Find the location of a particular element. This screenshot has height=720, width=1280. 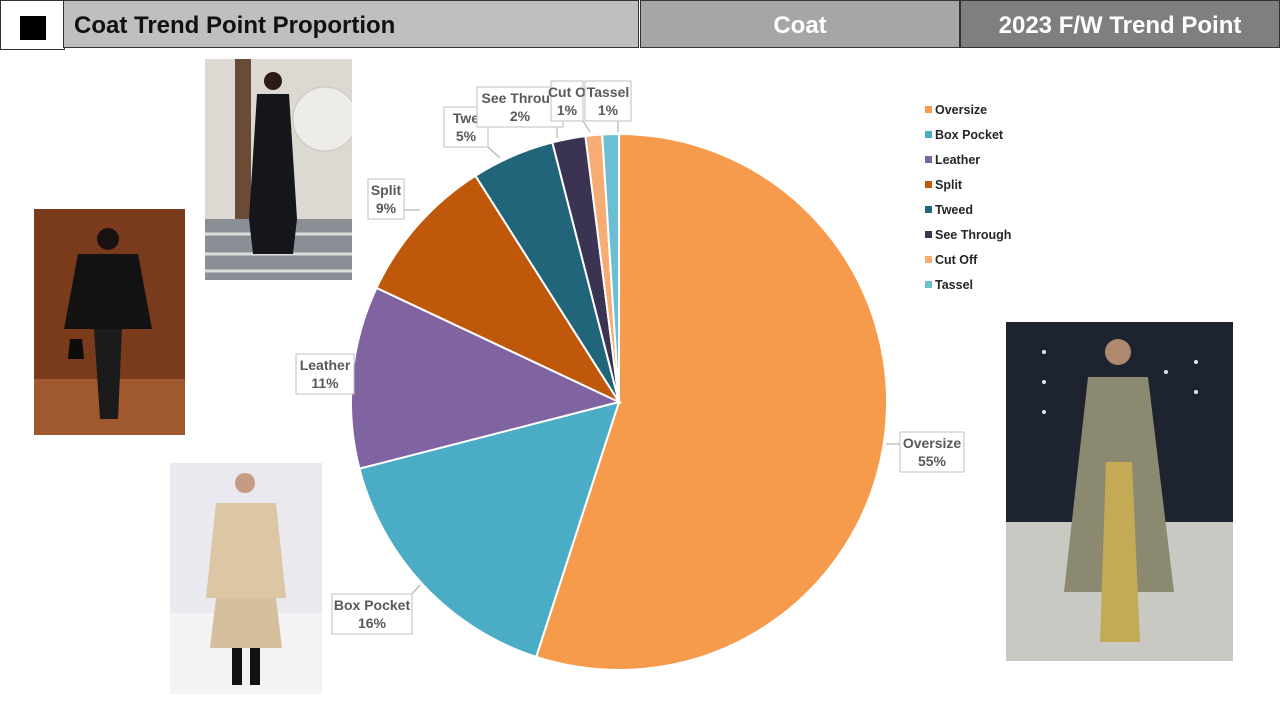

data-label-leather: Leather 11% is located at coordinates (325, 374).